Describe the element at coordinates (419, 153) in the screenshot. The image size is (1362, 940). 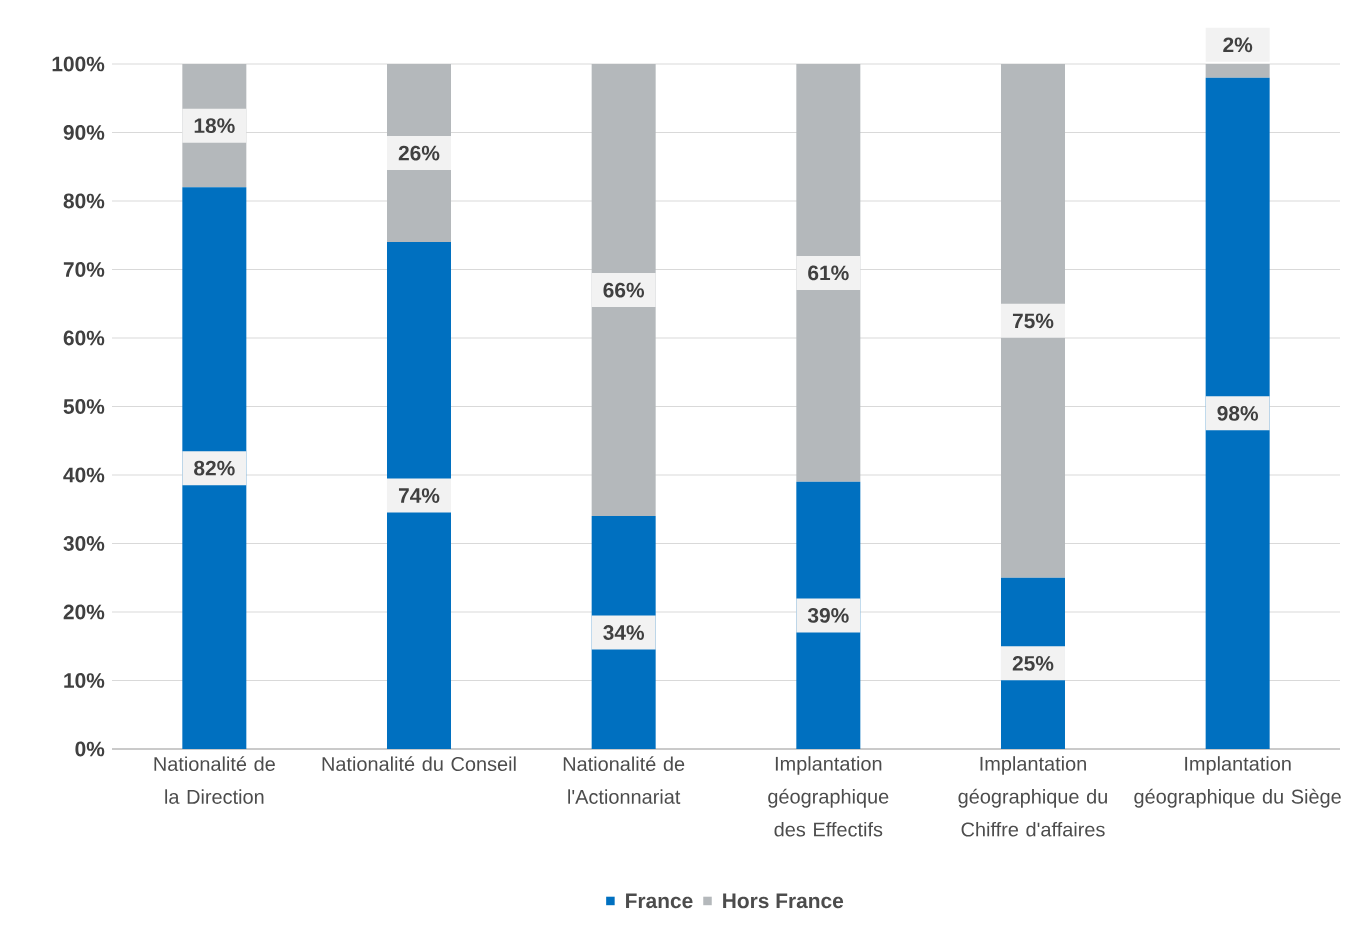
I see `data-label: 26%` at that location.